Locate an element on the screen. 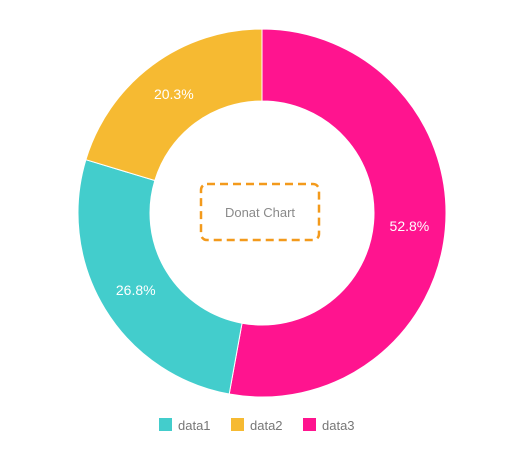 The image size is (519, 470). slice-data2 is located at coordinates (174, 105).